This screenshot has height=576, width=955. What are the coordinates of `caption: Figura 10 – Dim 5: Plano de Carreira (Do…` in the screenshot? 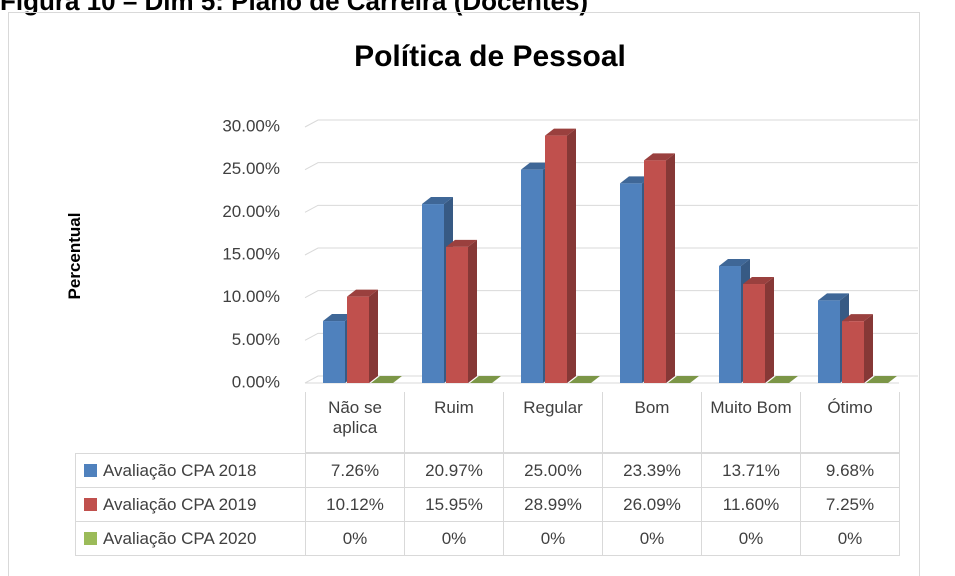 It's located at (294, 8).